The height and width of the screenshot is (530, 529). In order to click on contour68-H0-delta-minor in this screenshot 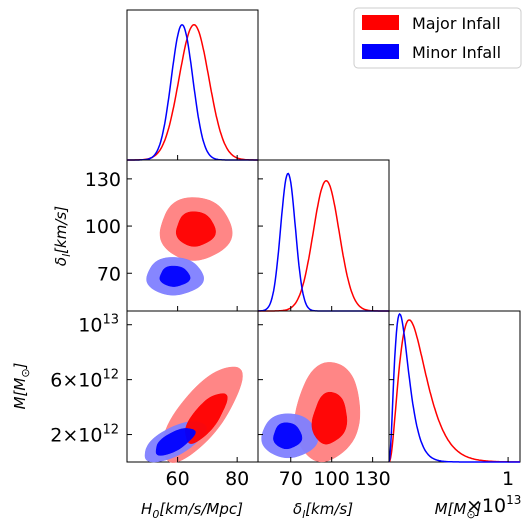, I will do `click(175, 276)`.